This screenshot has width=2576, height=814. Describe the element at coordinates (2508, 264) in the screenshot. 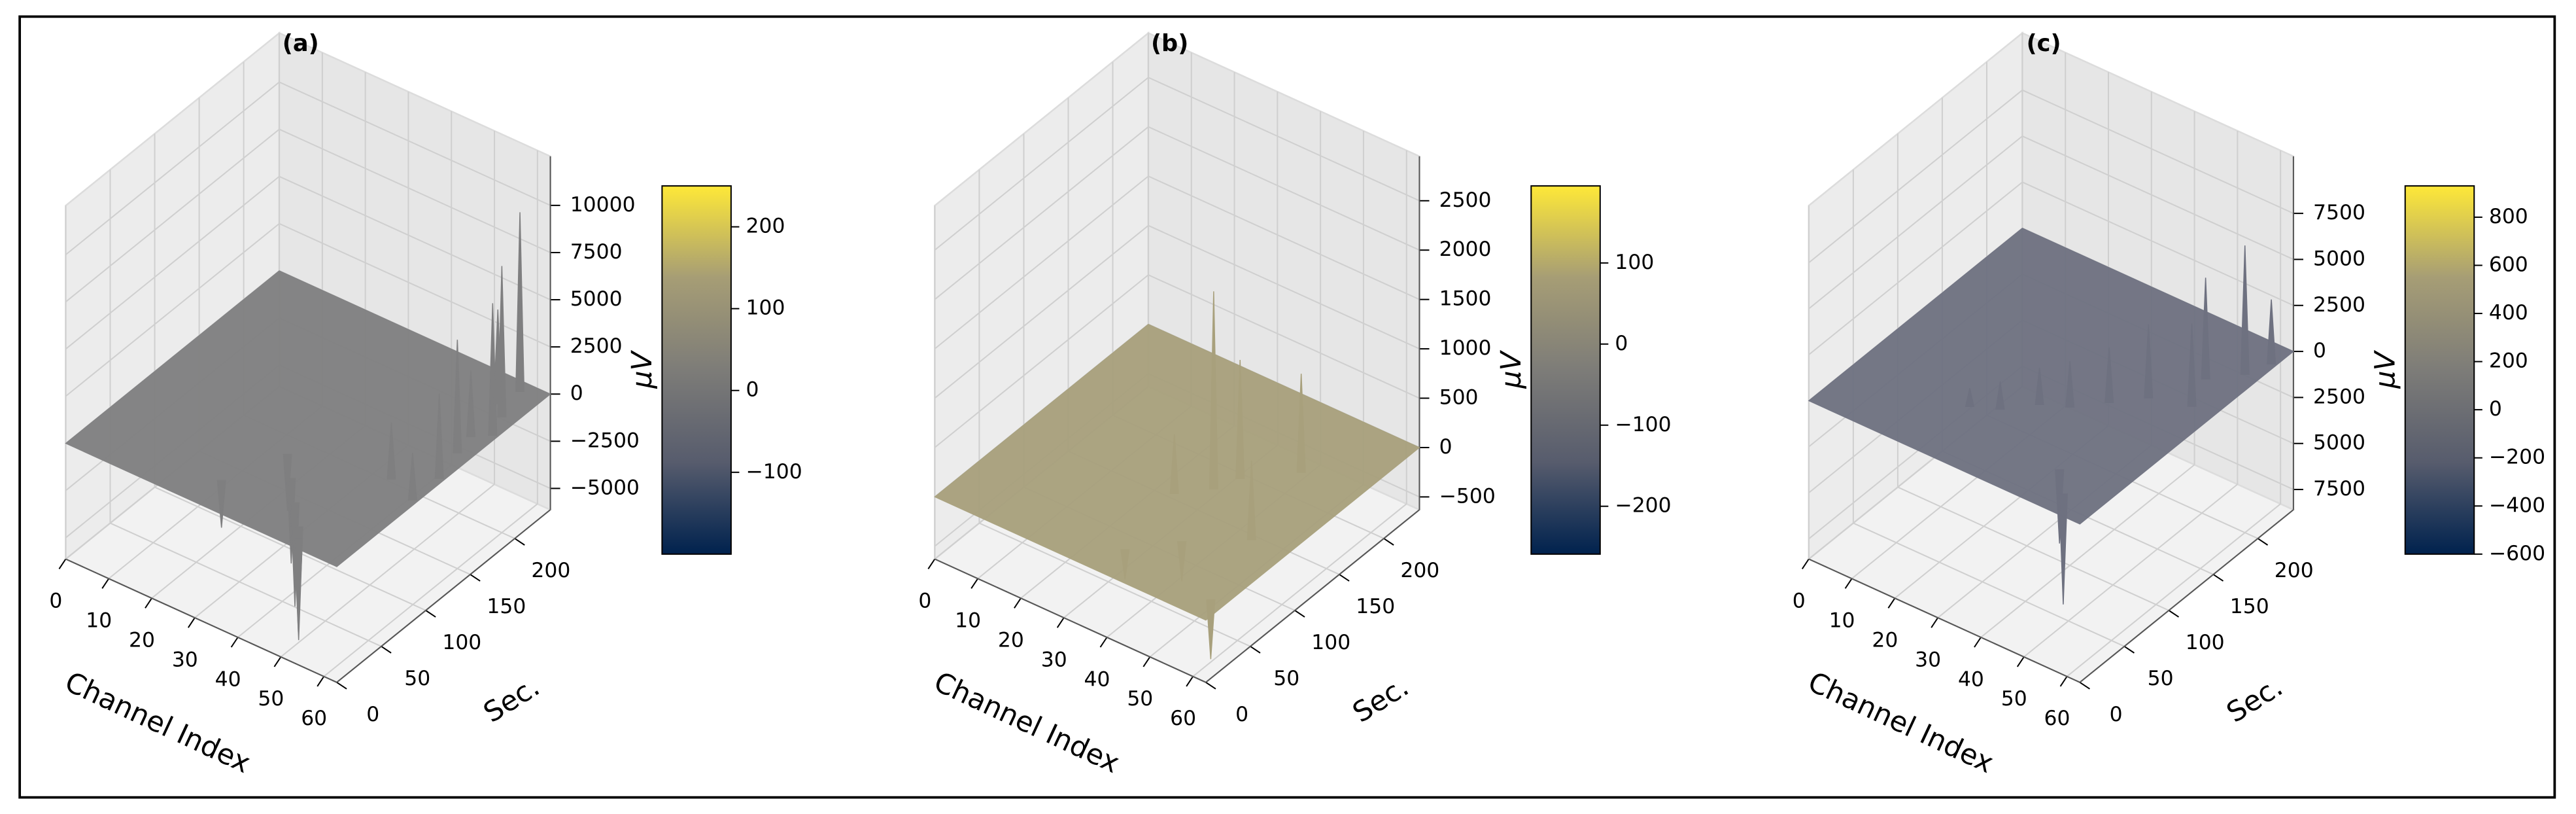

I see `colorbar-tick-label: 600` at that location.